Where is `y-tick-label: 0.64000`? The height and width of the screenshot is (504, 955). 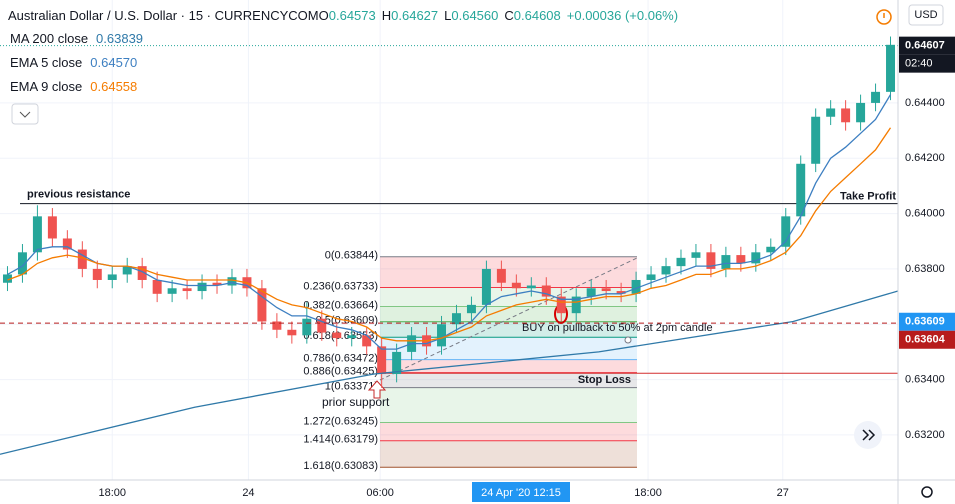 y-tick-label: 0.64000 is located at coordinates (925, 213).